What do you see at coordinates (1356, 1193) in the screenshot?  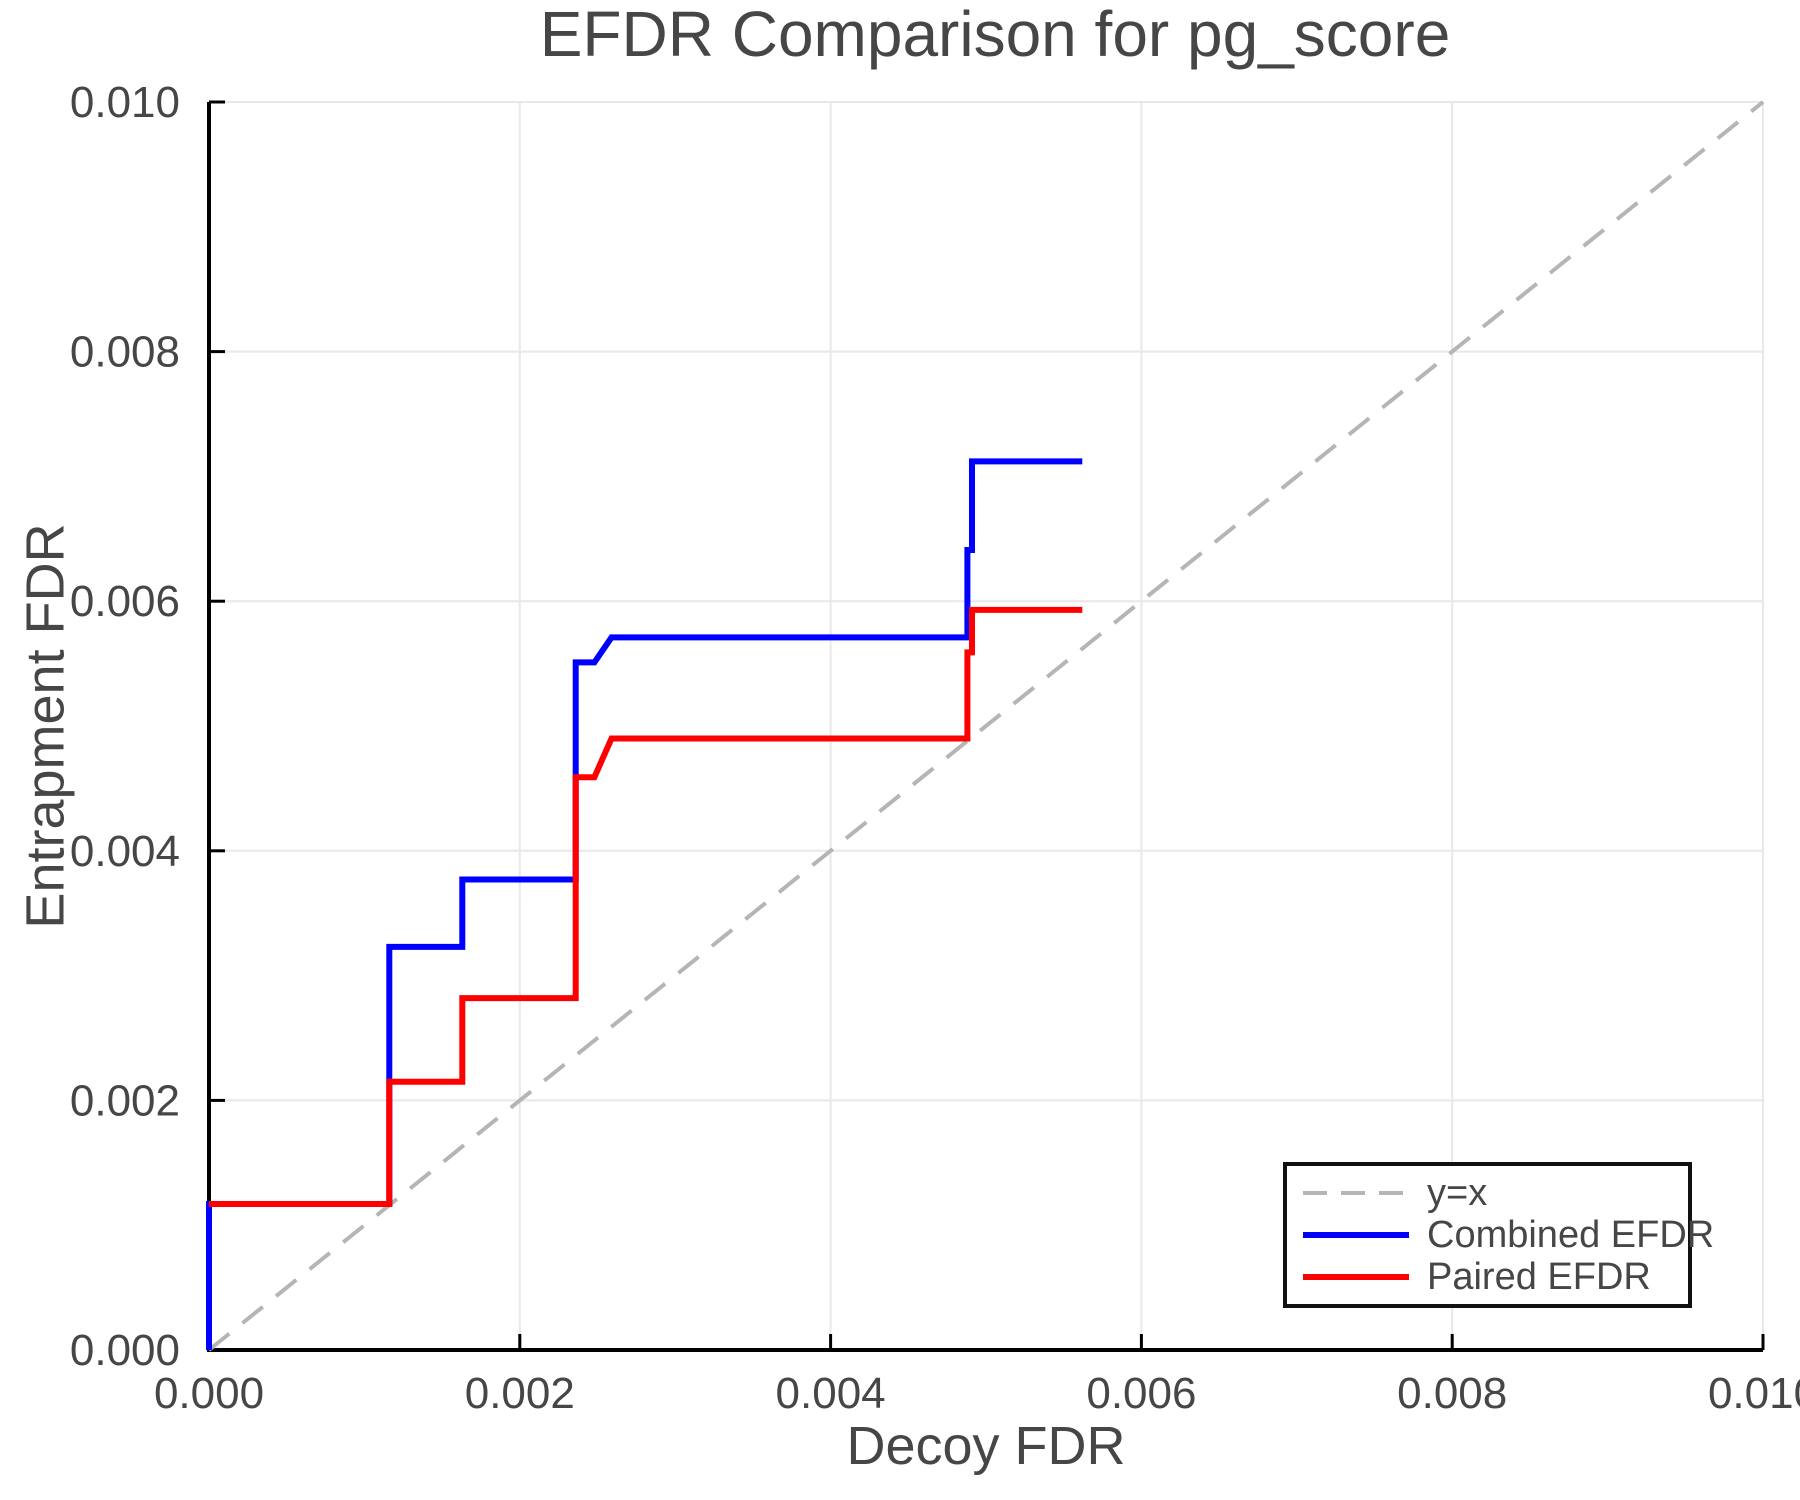 I see `identity-line-sample-icon` at bounding box center [1356, 1193].